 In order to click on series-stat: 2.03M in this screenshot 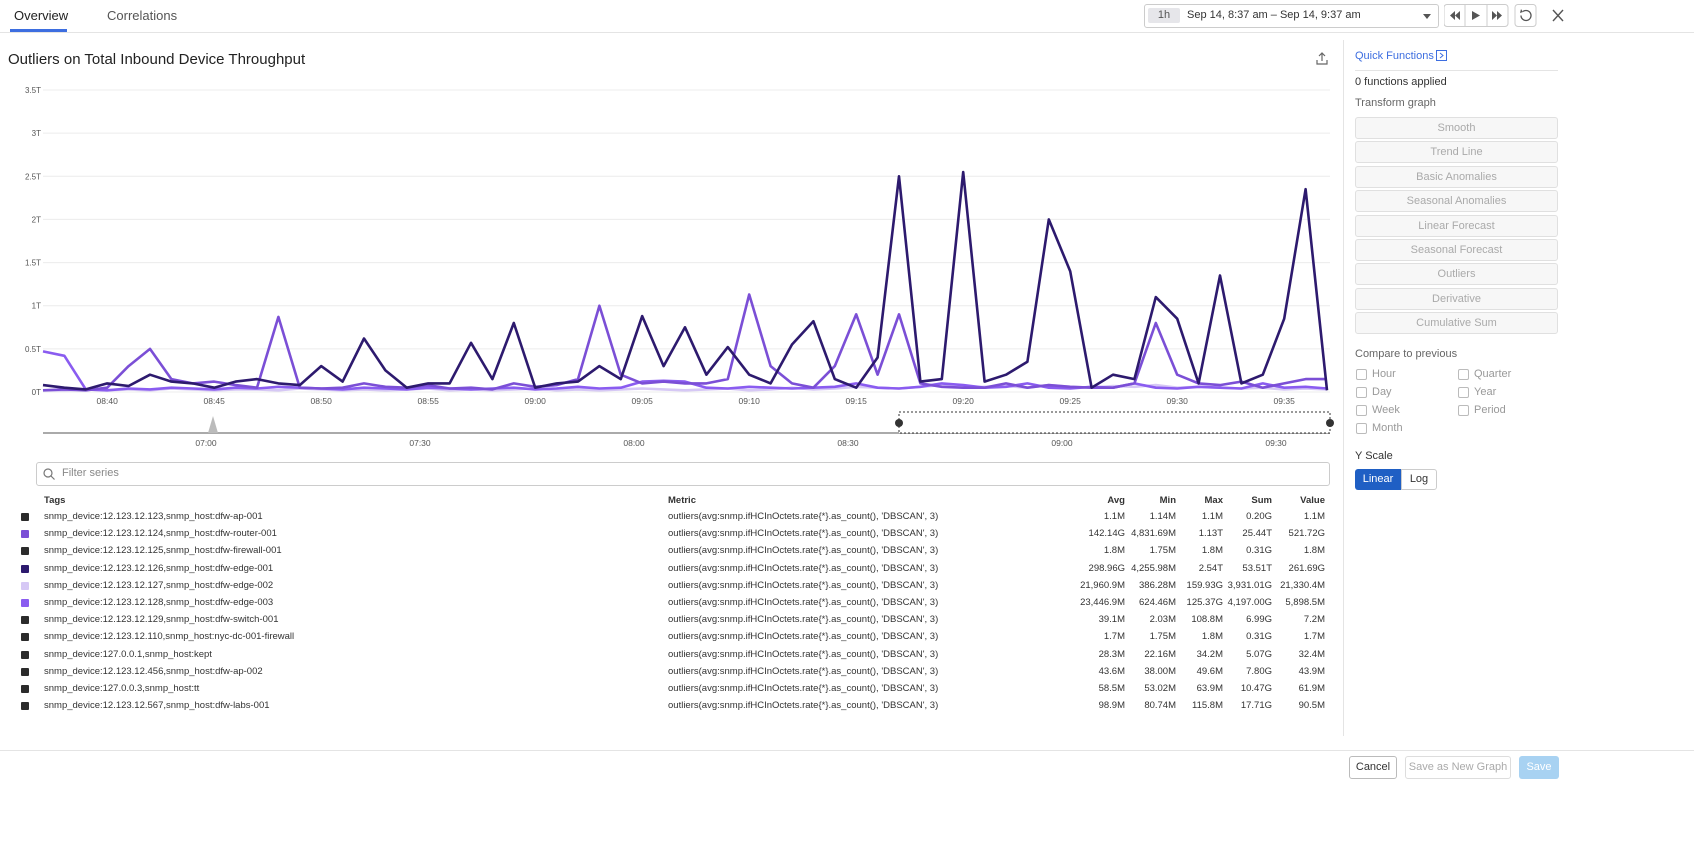, I will do `click(1162, 620)`.